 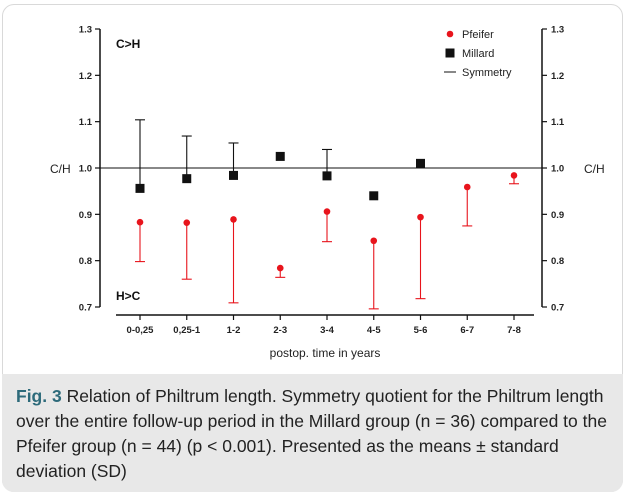 I want to click on y-tick-label-right: 1.1, so click(x=558, y=122).